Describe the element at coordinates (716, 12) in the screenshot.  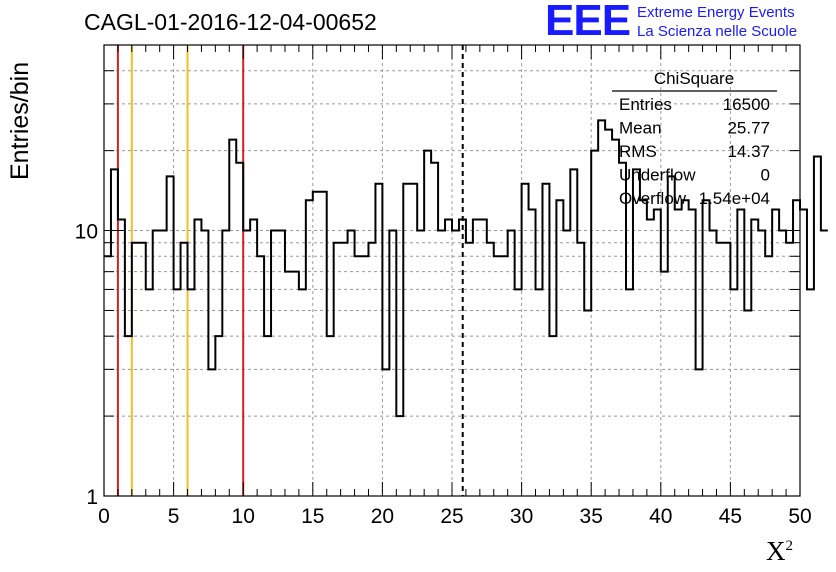
I see `logo-line-1: Extreme Energy Events` at that location.